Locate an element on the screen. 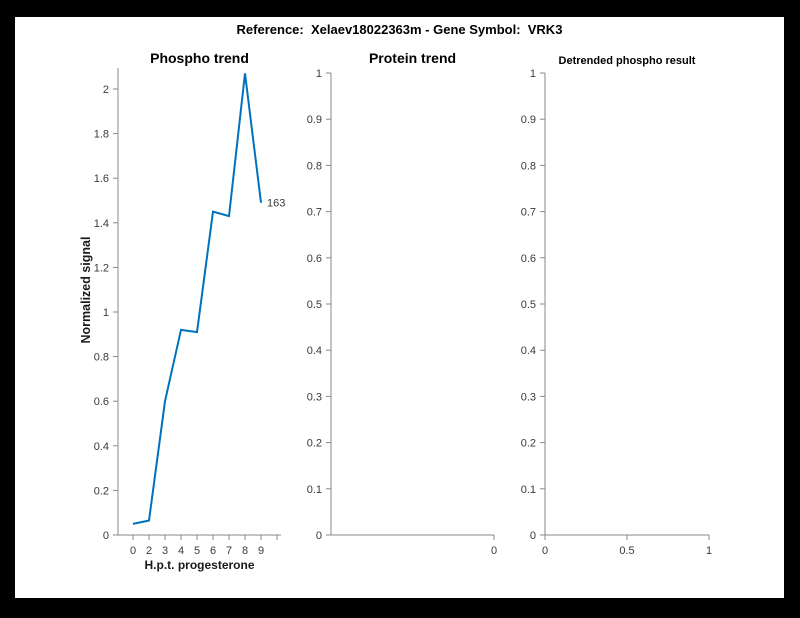 The width and height of the screenshot is (800, 618). plot3-xtick-label: 0.5 is located at coordinates (626, 551).